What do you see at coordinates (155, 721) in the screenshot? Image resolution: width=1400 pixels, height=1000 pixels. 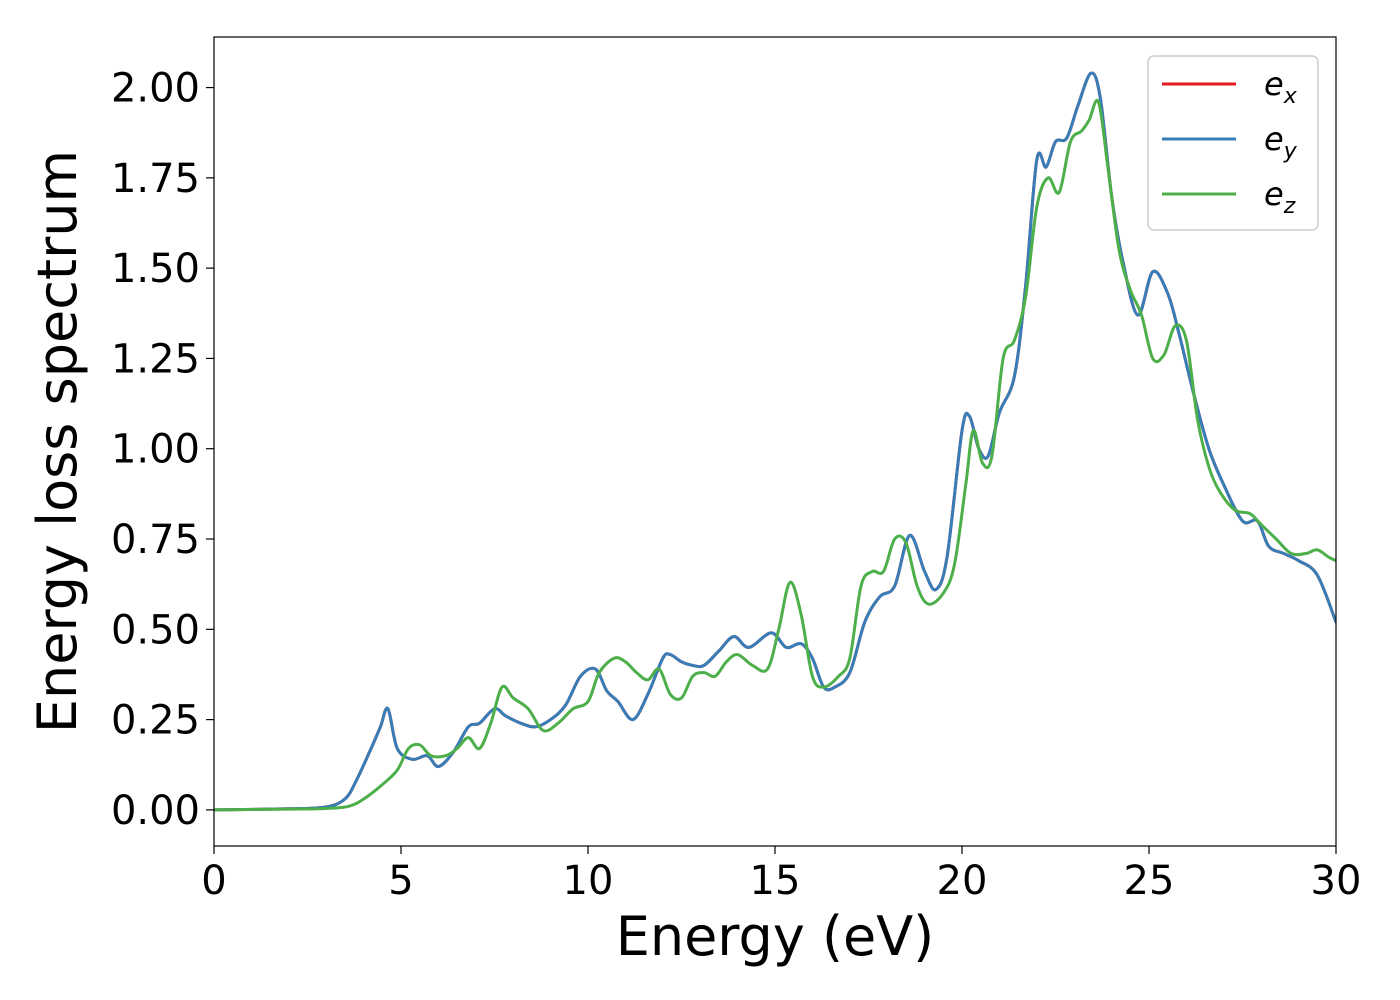 I see `y-tick-label: 0.25` at bounding box center [155, 721].